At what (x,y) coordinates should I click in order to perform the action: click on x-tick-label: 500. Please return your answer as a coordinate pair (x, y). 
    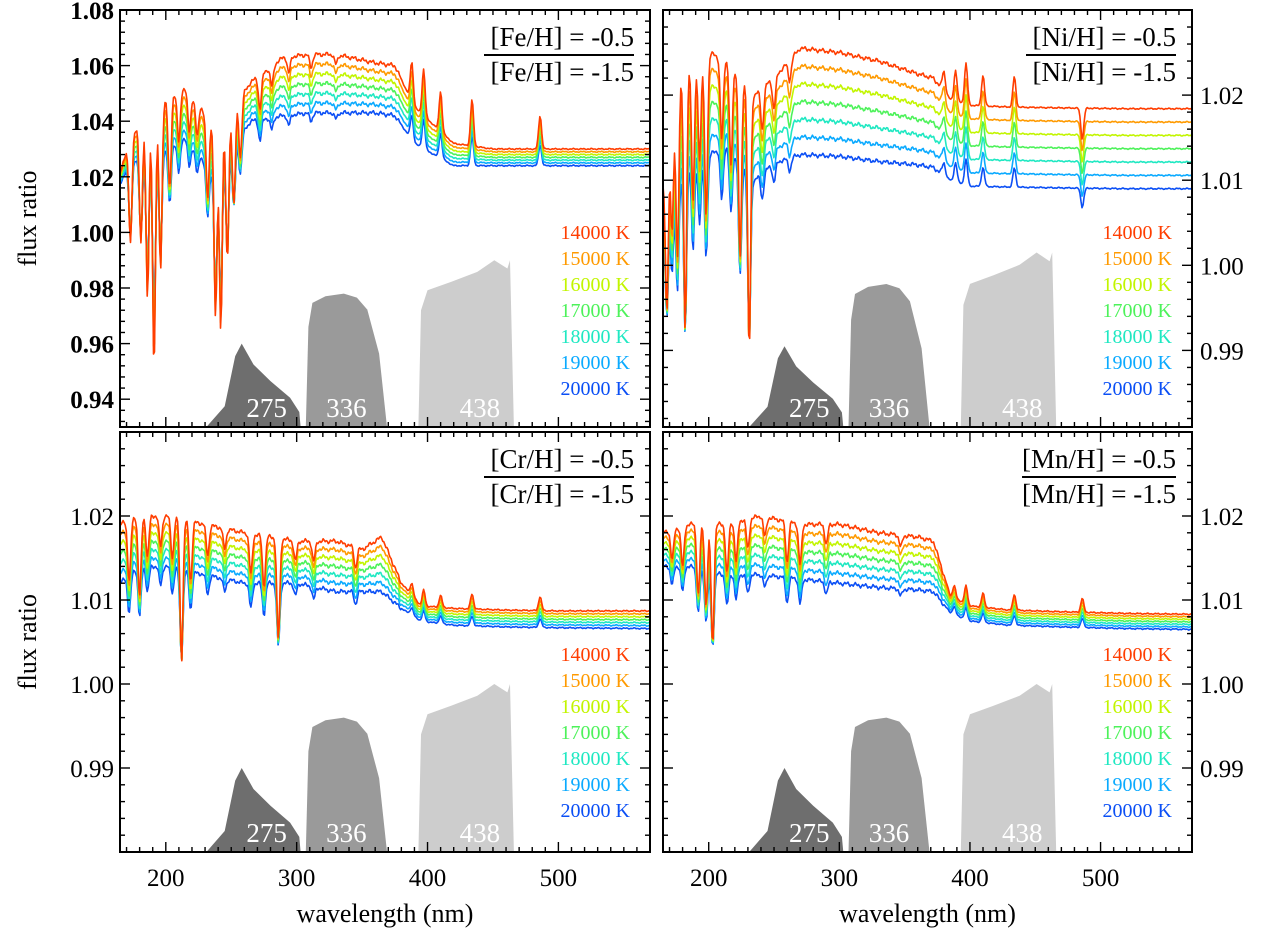
    Looking at the image, I should click on (559, 878).